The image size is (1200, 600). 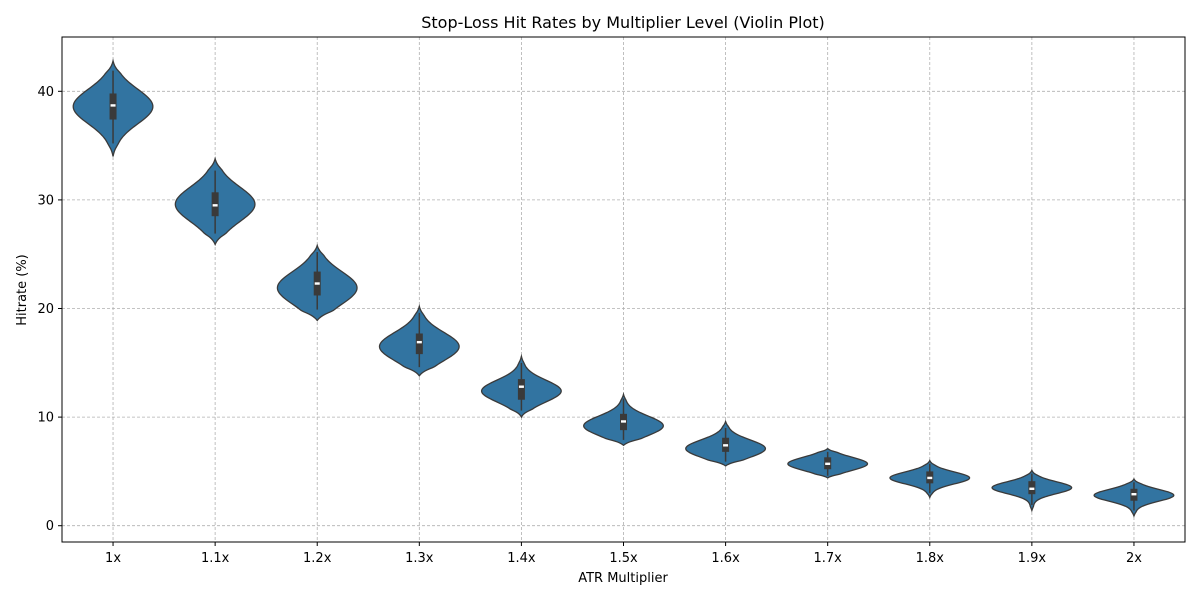 I want to click on x-tick-label: 1.1x, so click(x=215, y=558).